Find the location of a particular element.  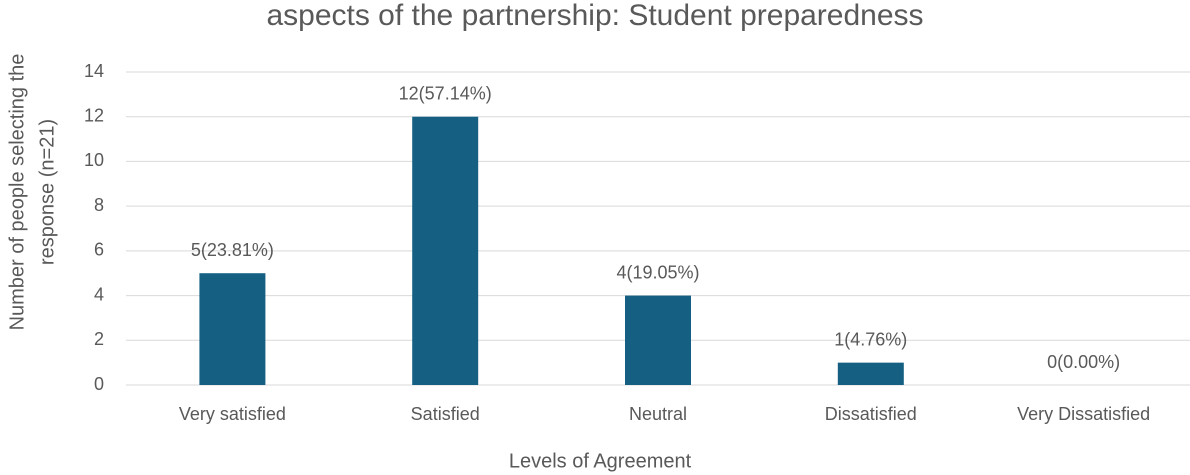

data-label: 1(4.76%) is located at coordinates (870, 339).